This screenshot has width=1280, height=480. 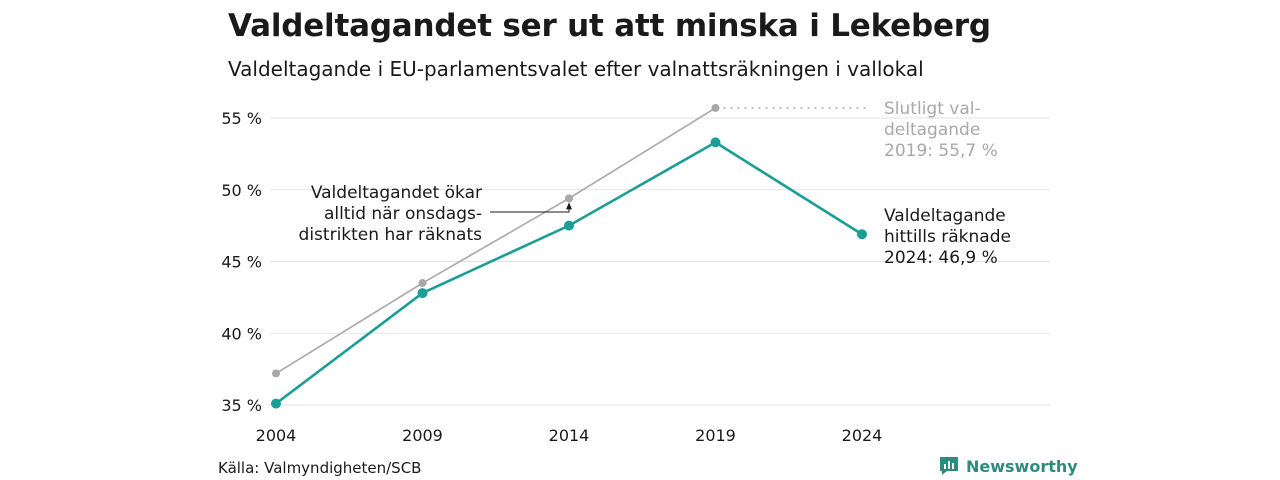 I want to click on x-tick-label: 2014, so click(x=569, y=435).